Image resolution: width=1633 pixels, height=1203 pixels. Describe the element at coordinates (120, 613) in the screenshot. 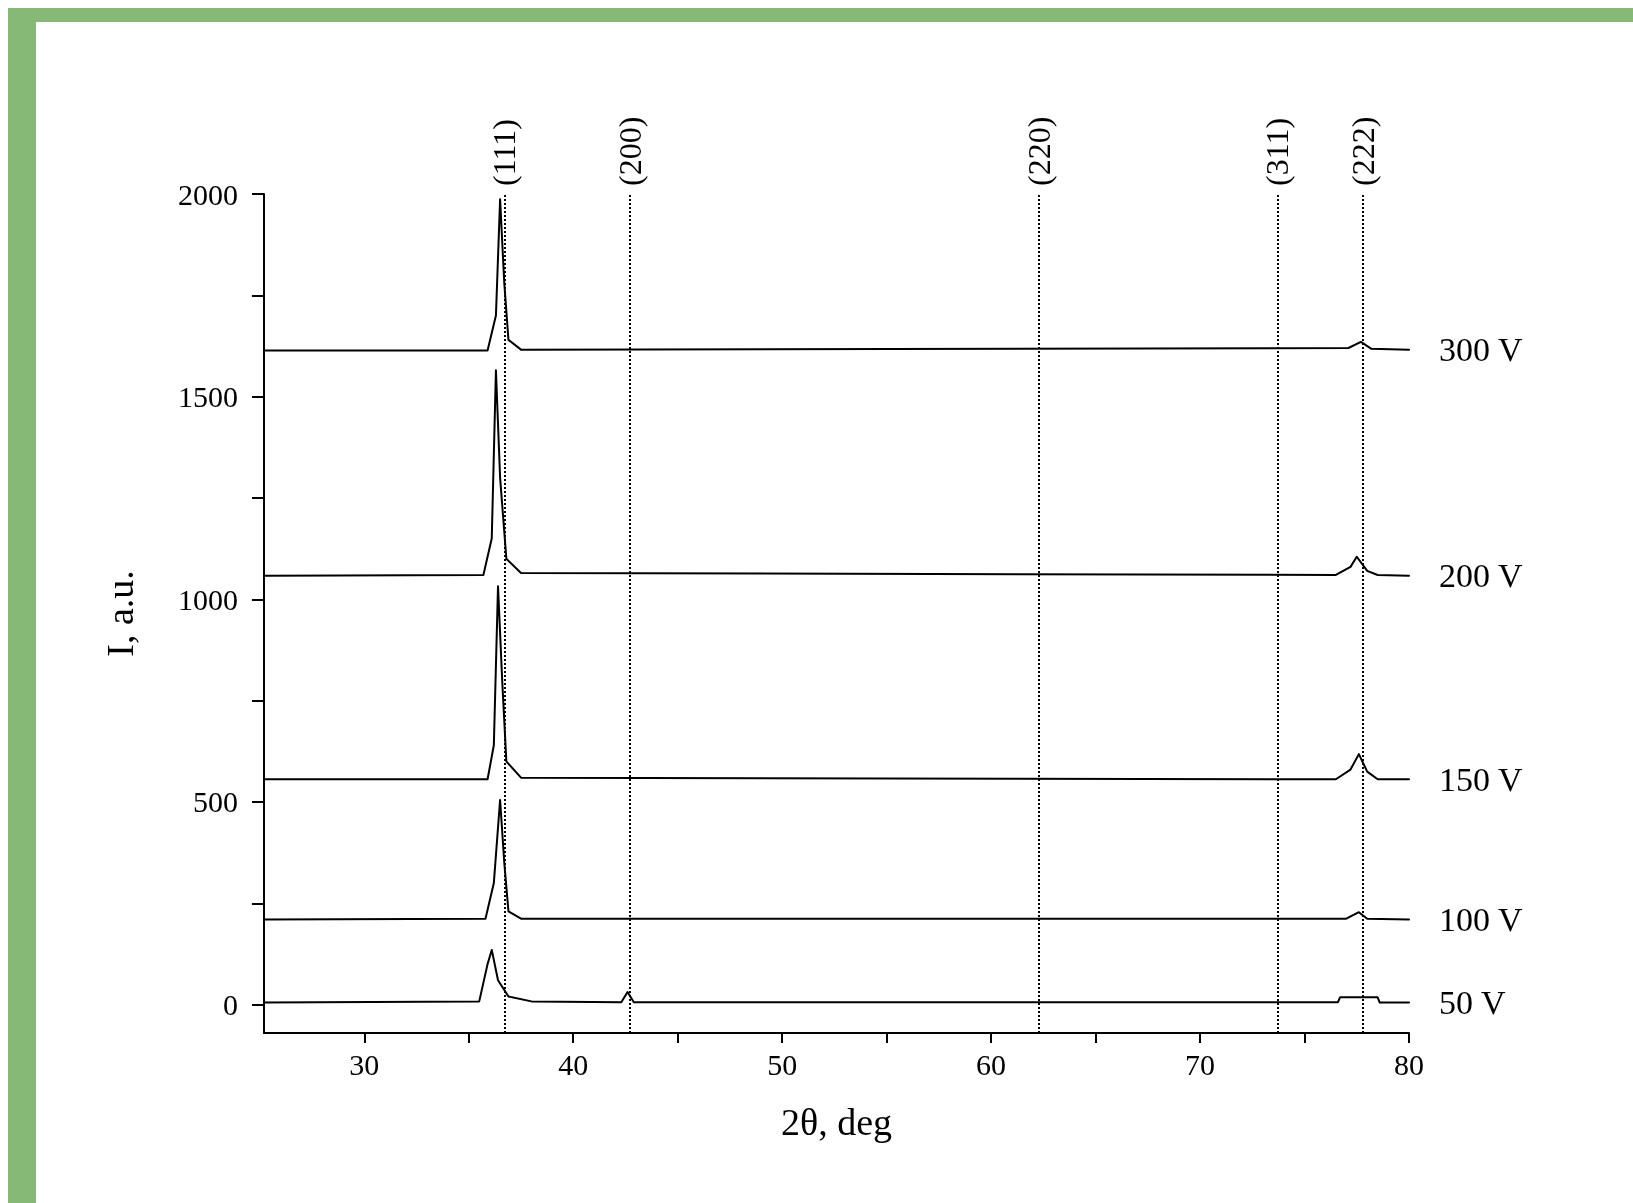

I see `y-axis-title: I, a.u.` at that location.